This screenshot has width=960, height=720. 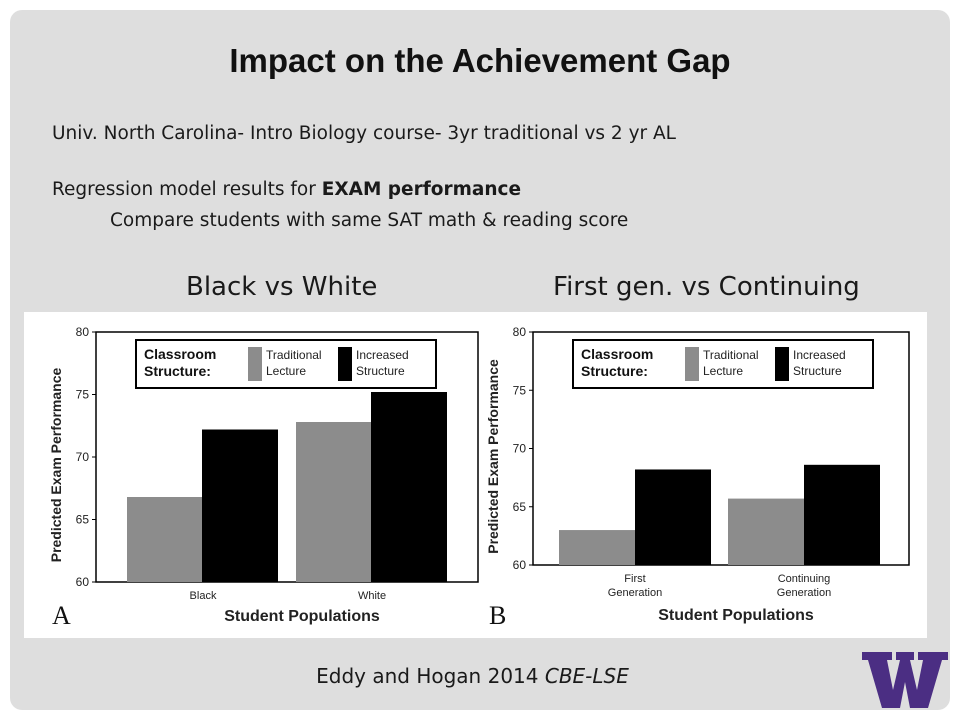 What do you see at coordinates (497, 615) in the screenshot?
I see `panel-label-B: B` at bounding box center [497, 615].